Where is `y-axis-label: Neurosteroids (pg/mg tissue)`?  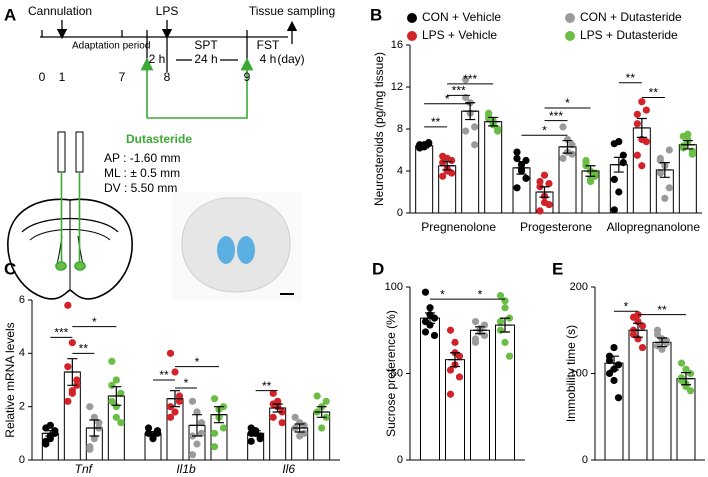 y-axis-label: Neurosteroids (pg/mg tissue) is located at coordinates (379, 129).